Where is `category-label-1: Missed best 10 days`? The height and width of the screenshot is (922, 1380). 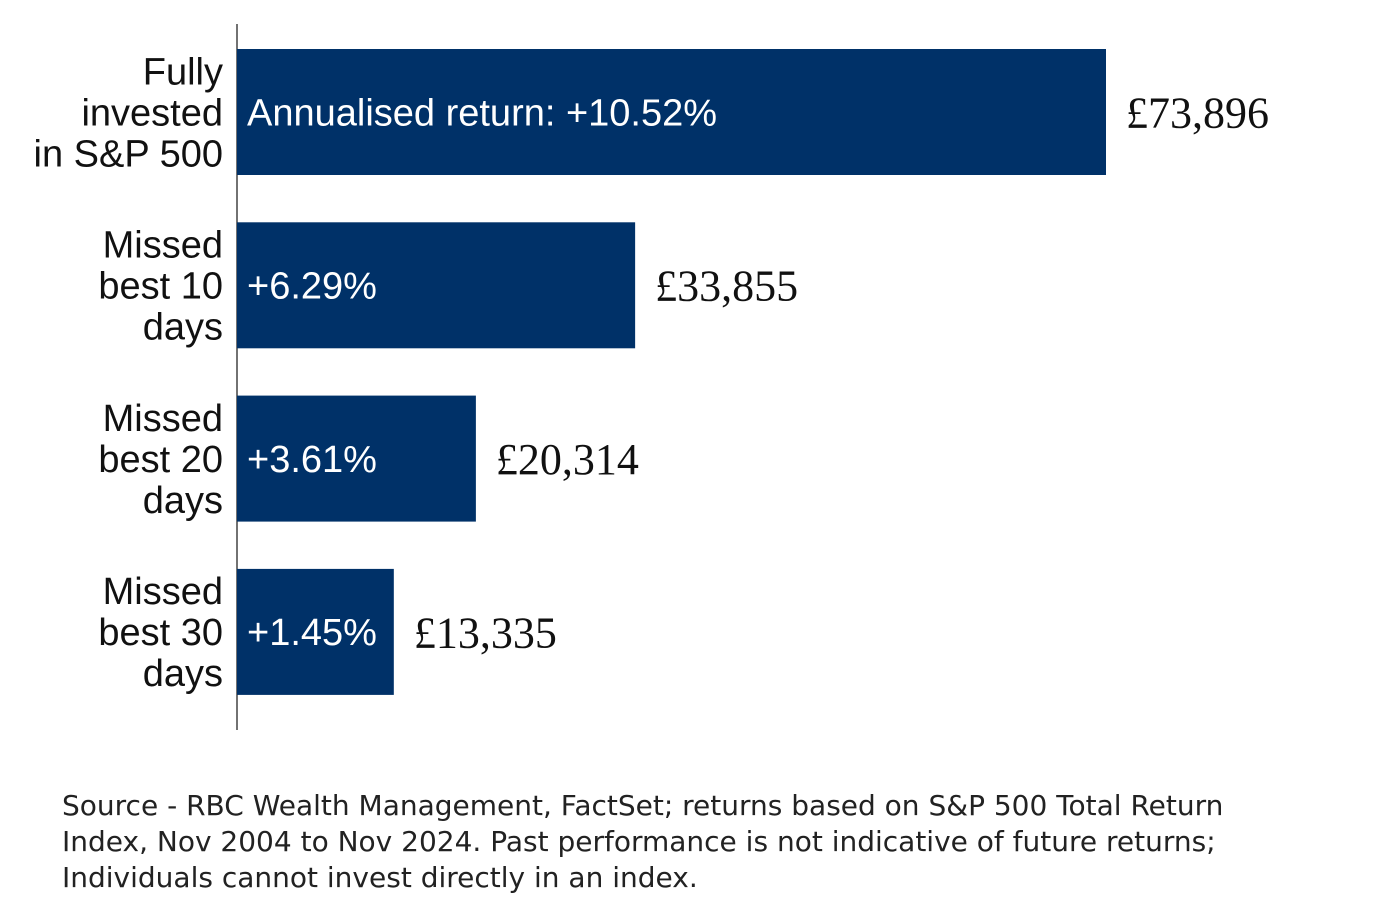
category-label-1: Missed best 10 days is located at coordinates (160, 287).